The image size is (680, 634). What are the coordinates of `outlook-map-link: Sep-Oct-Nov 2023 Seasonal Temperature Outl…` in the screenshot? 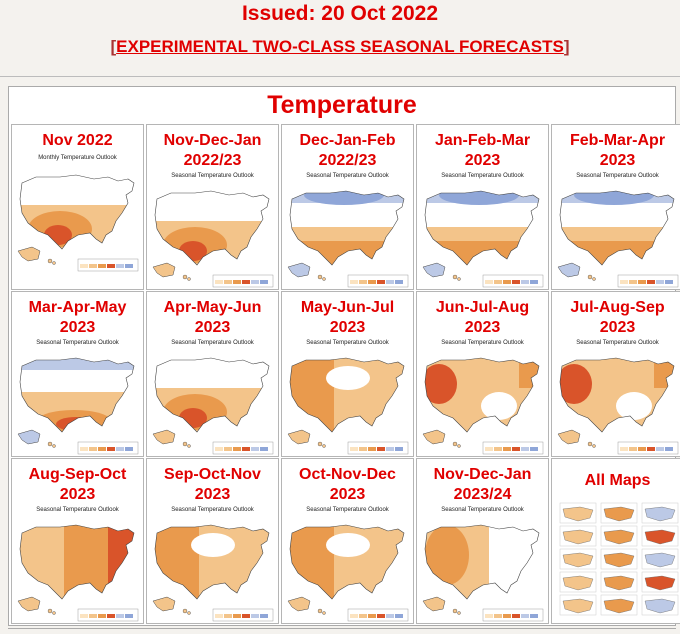 It's located at (212, 541).